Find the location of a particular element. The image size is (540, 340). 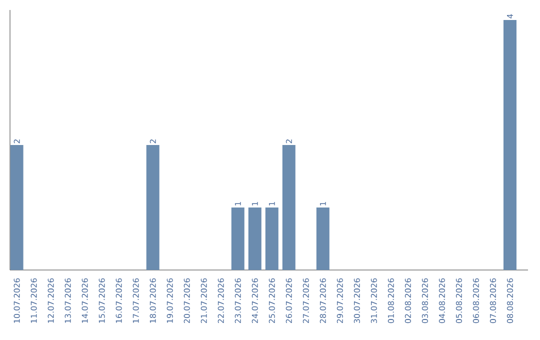

x-tick-label: 30.07.2026 is located at coordinates (357, 300).